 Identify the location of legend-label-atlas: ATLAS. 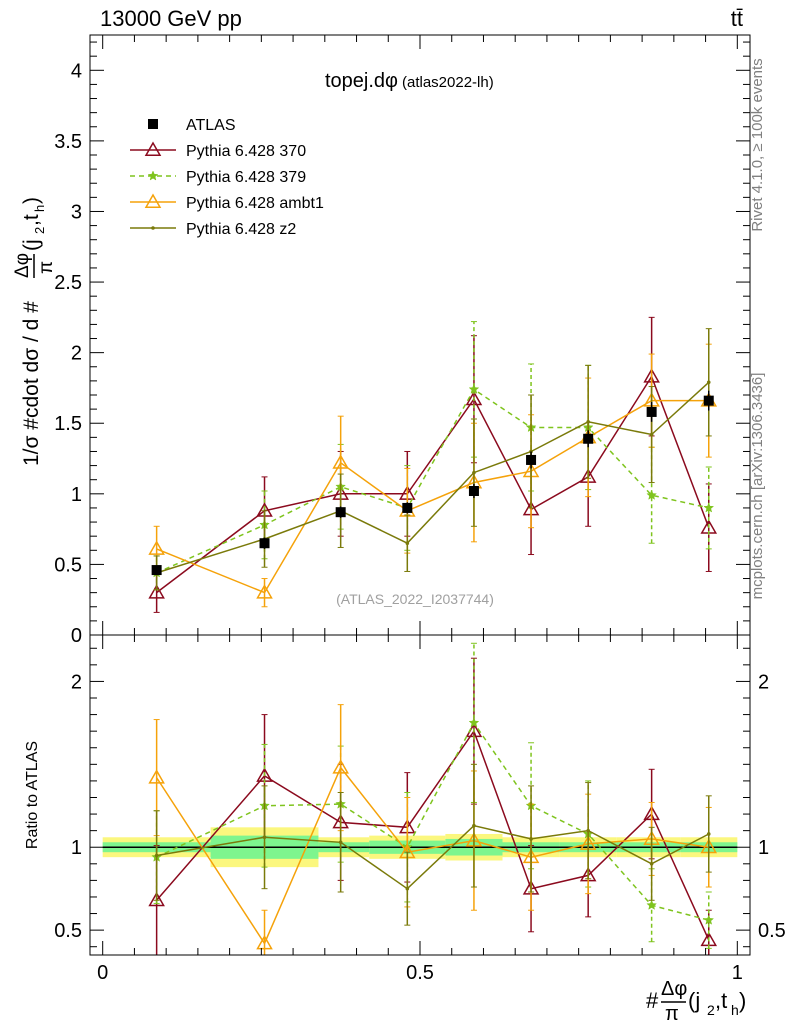
(211, 125).